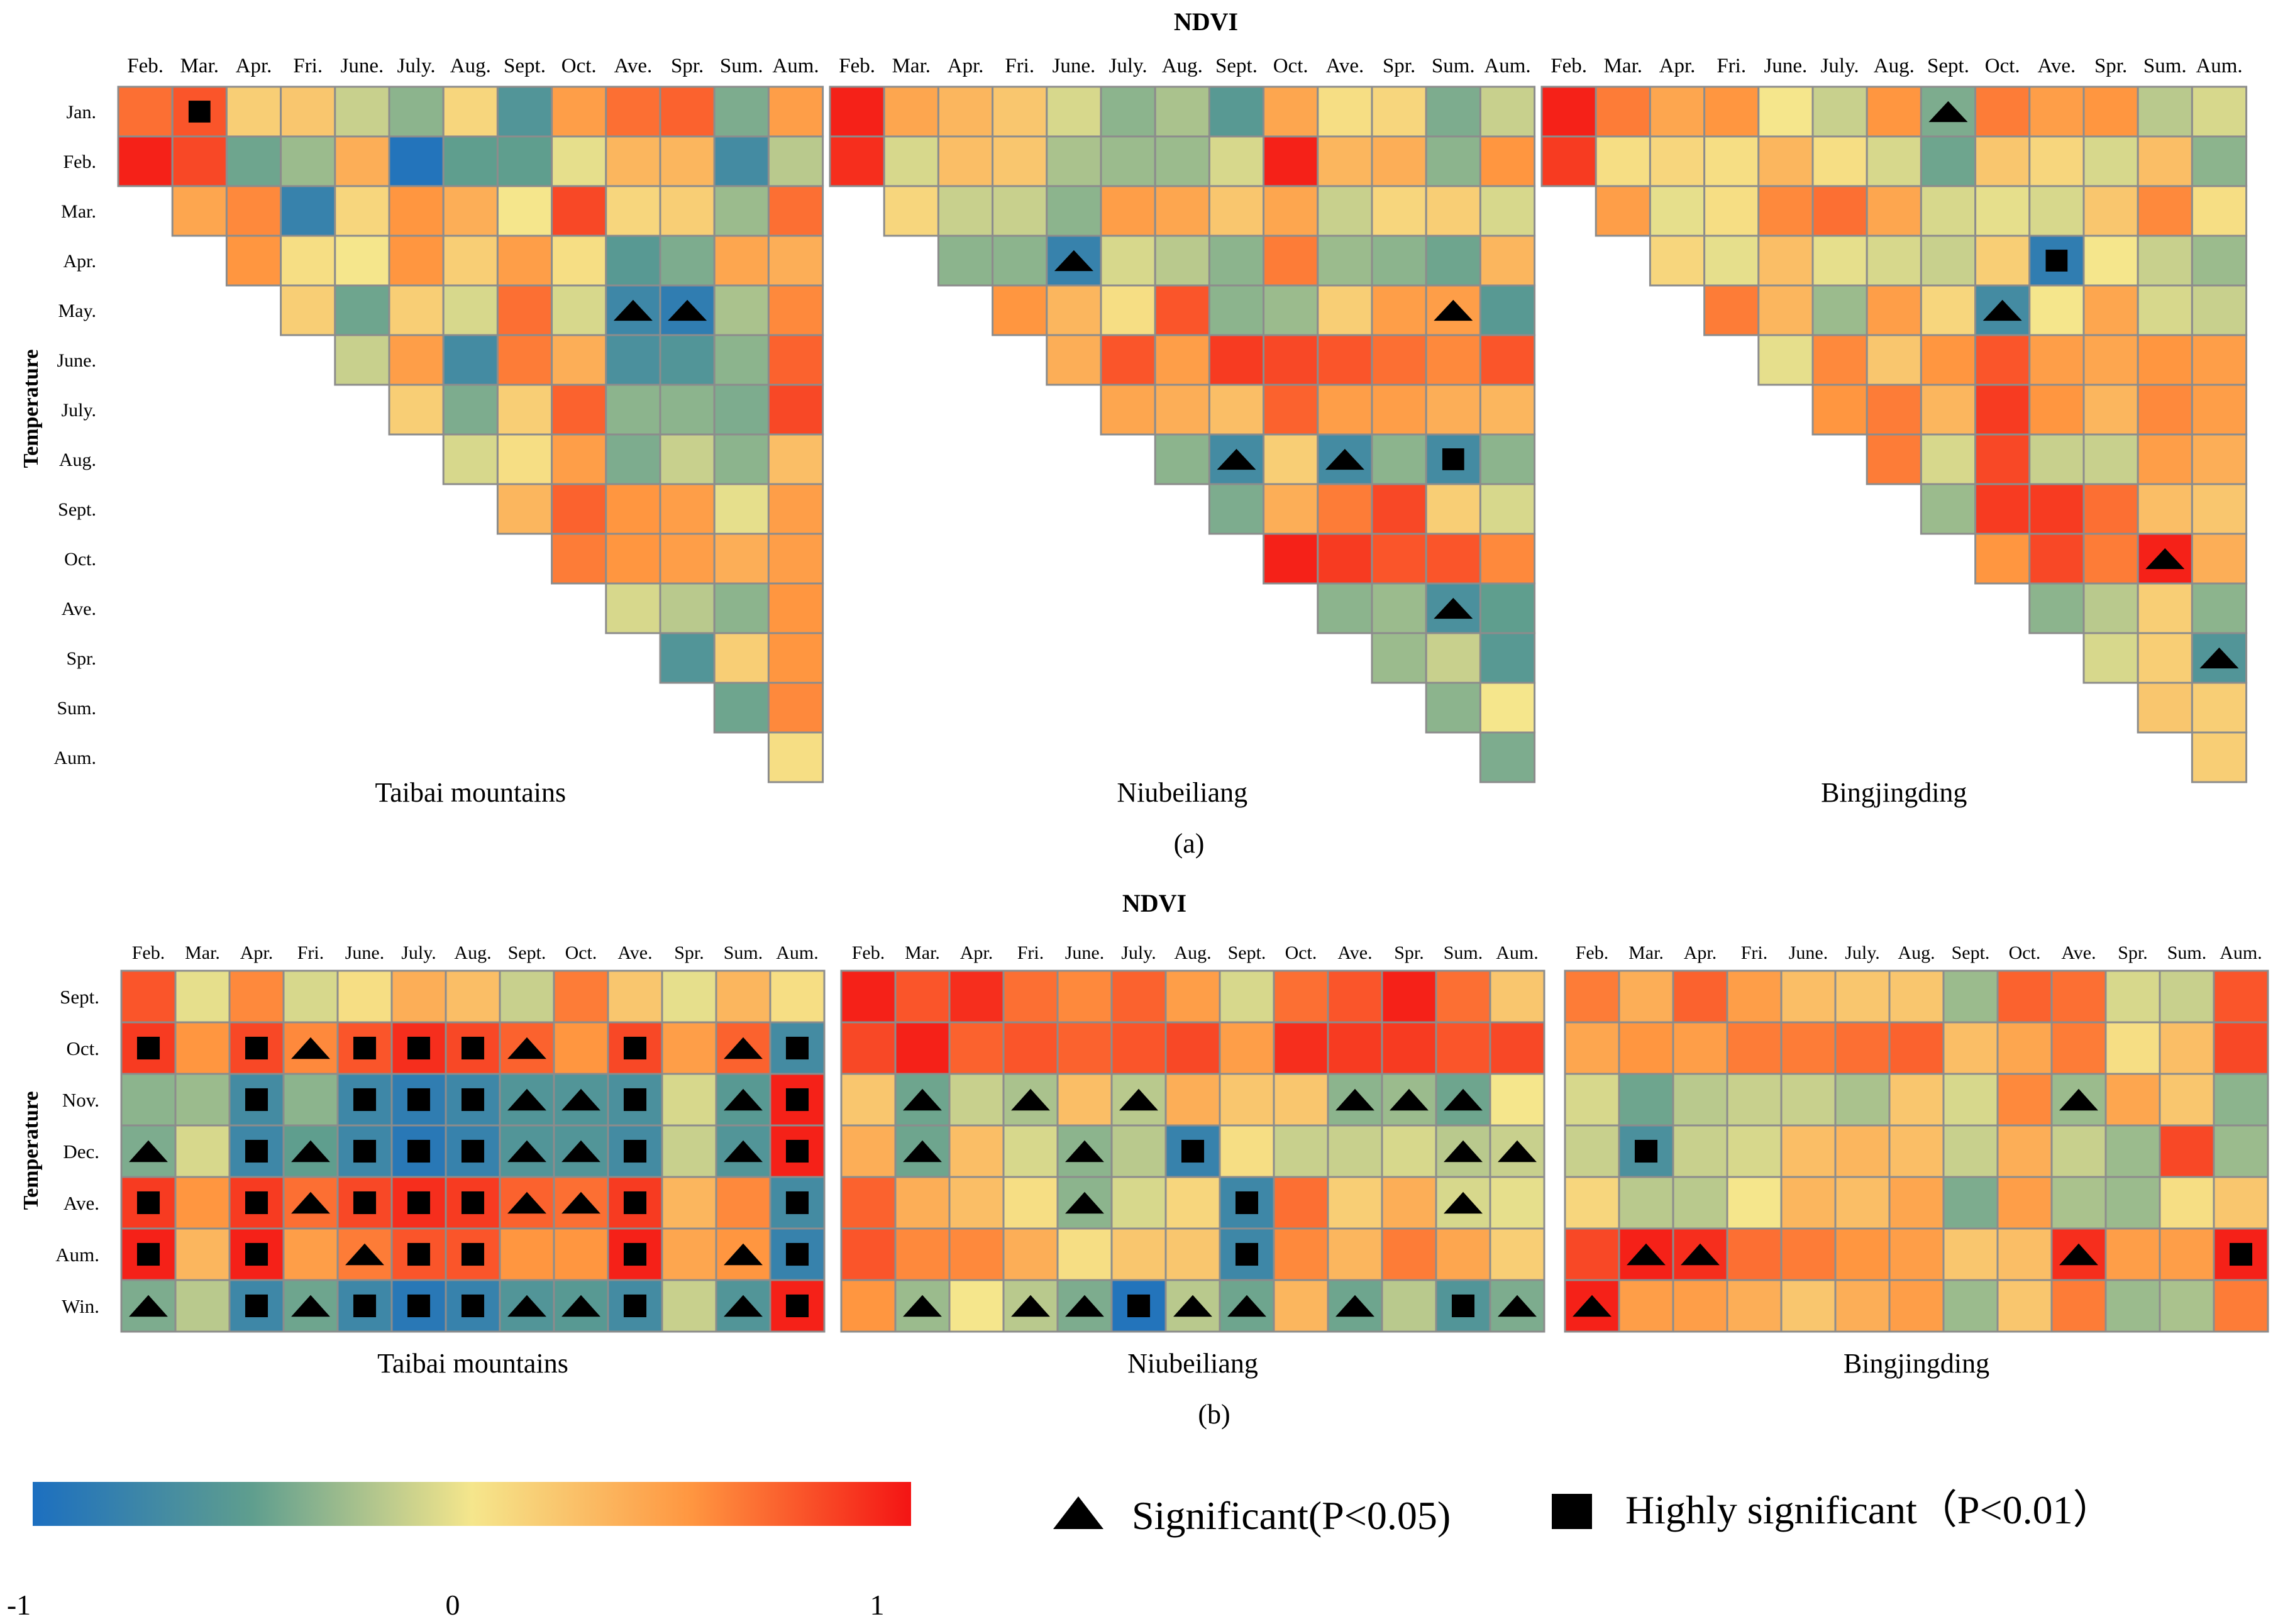  I want to click on panel-b-site0-col-label: June., so click(365, 952).